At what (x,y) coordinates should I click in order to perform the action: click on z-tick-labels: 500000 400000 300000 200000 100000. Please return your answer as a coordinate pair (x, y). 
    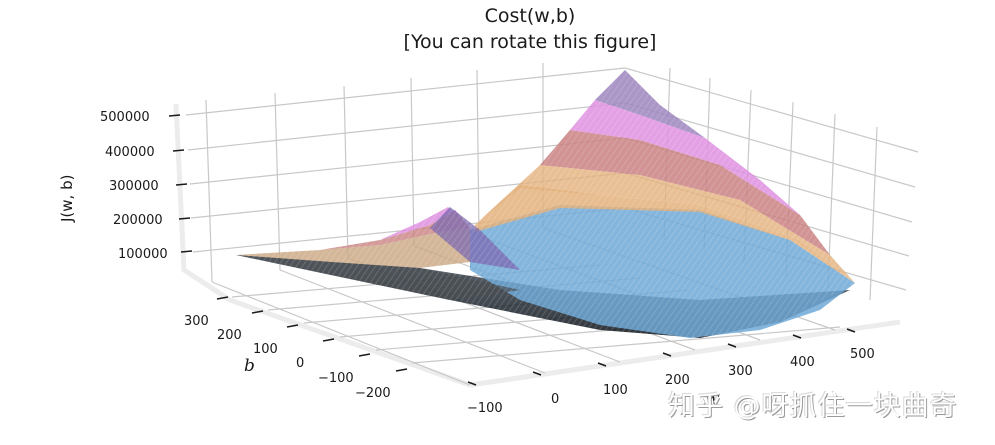
    Looking at the image, I should click on (134, 186).